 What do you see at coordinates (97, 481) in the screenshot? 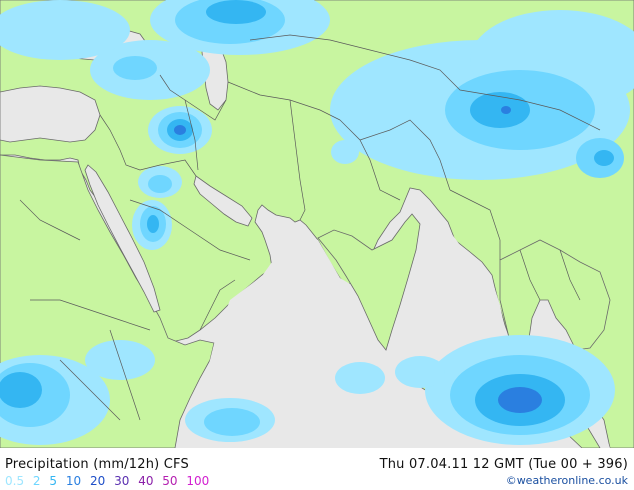
I see `legend-item: 20` at bounding box center [97, 481].